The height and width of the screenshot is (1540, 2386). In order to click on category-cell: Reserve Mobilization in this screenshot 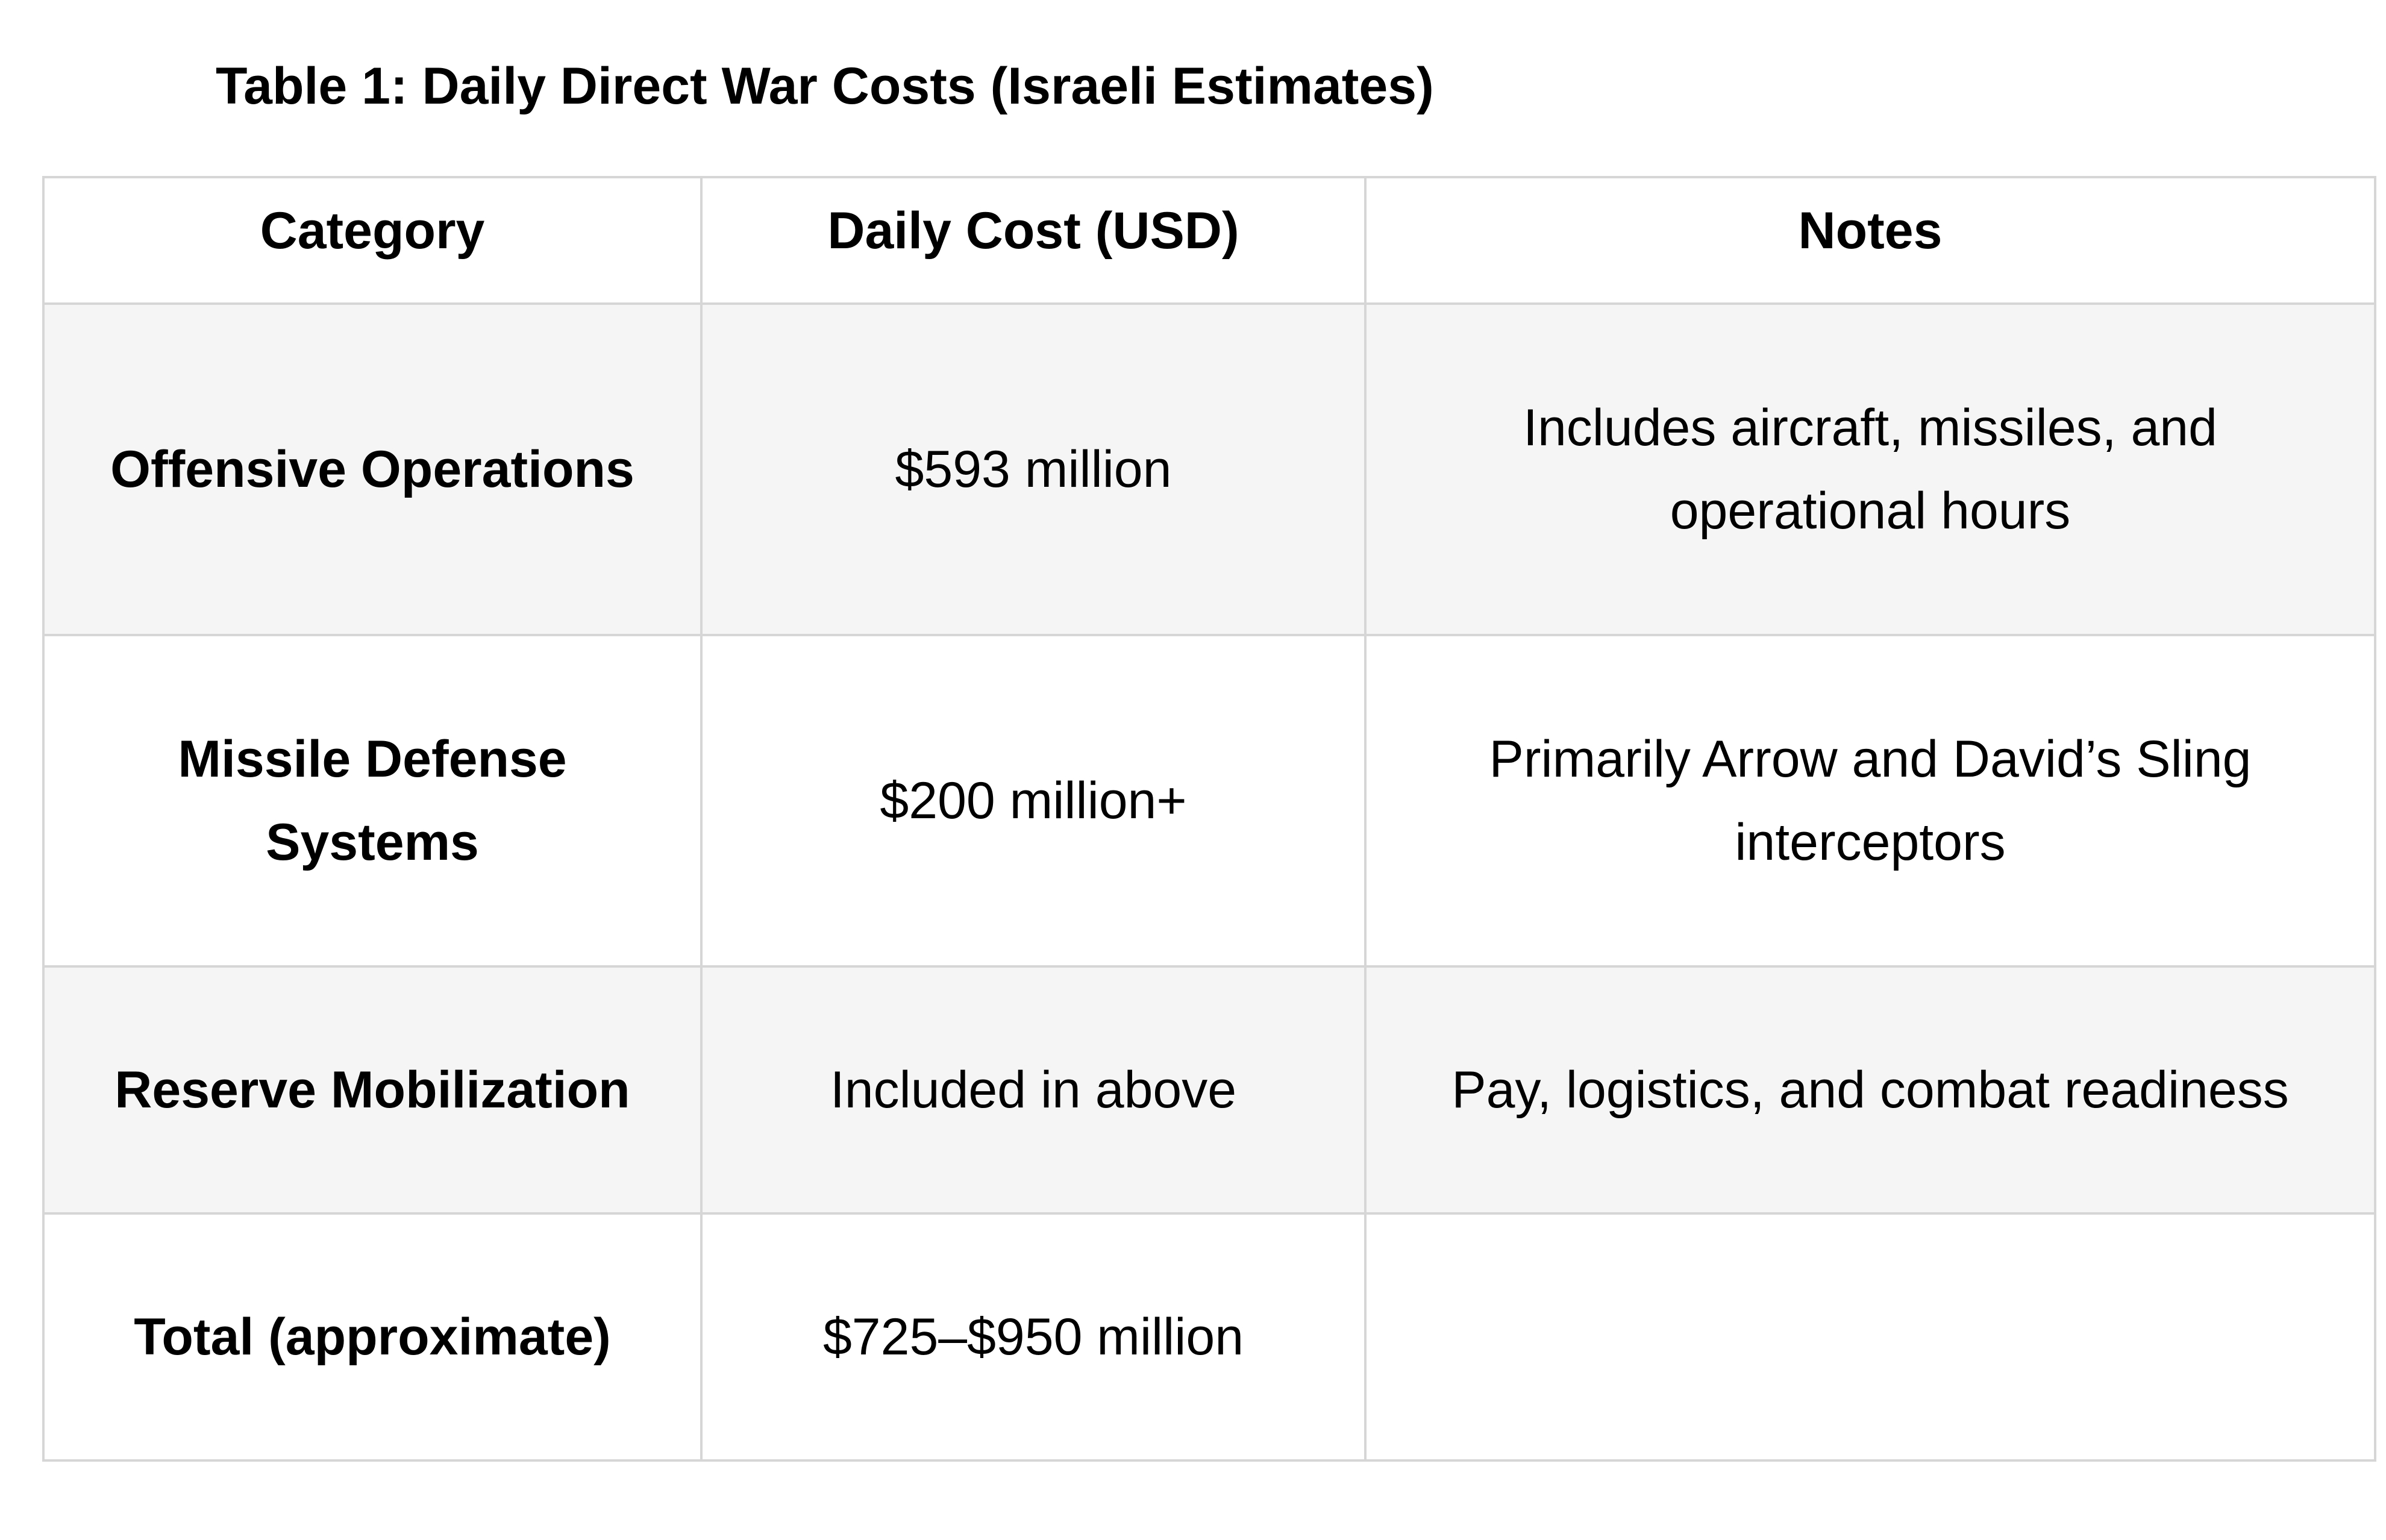, I will do `click(373, 1090)`.